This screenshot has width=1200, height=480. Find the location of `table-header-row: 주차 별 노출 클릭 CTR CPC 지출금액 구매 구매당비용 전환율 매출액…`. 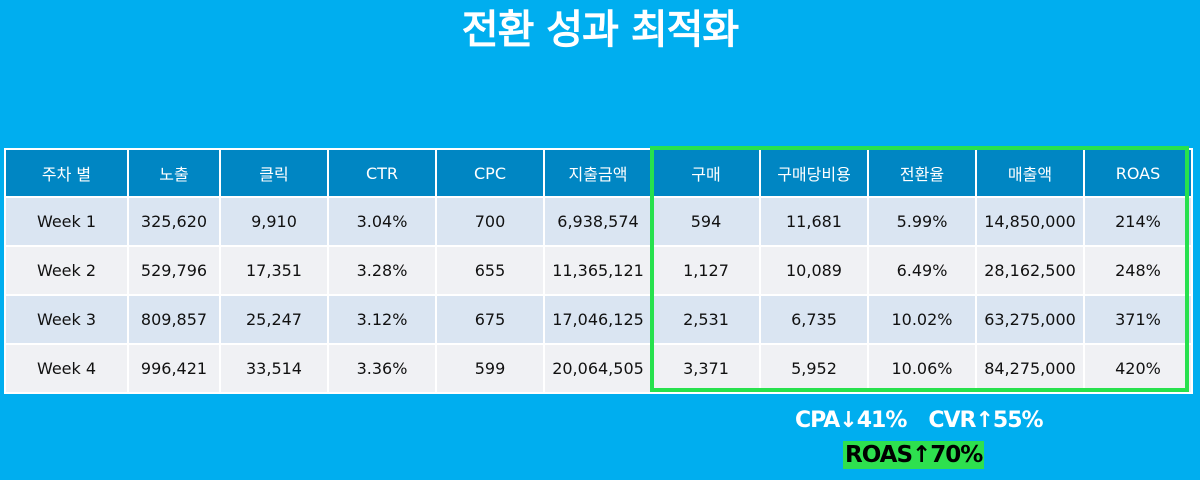

table-header-row: 주차 별 노출 클릭 CTR CPC 지출금액 구매 구매당비용 전환율 매출액… is located at coordinates (598, 173).